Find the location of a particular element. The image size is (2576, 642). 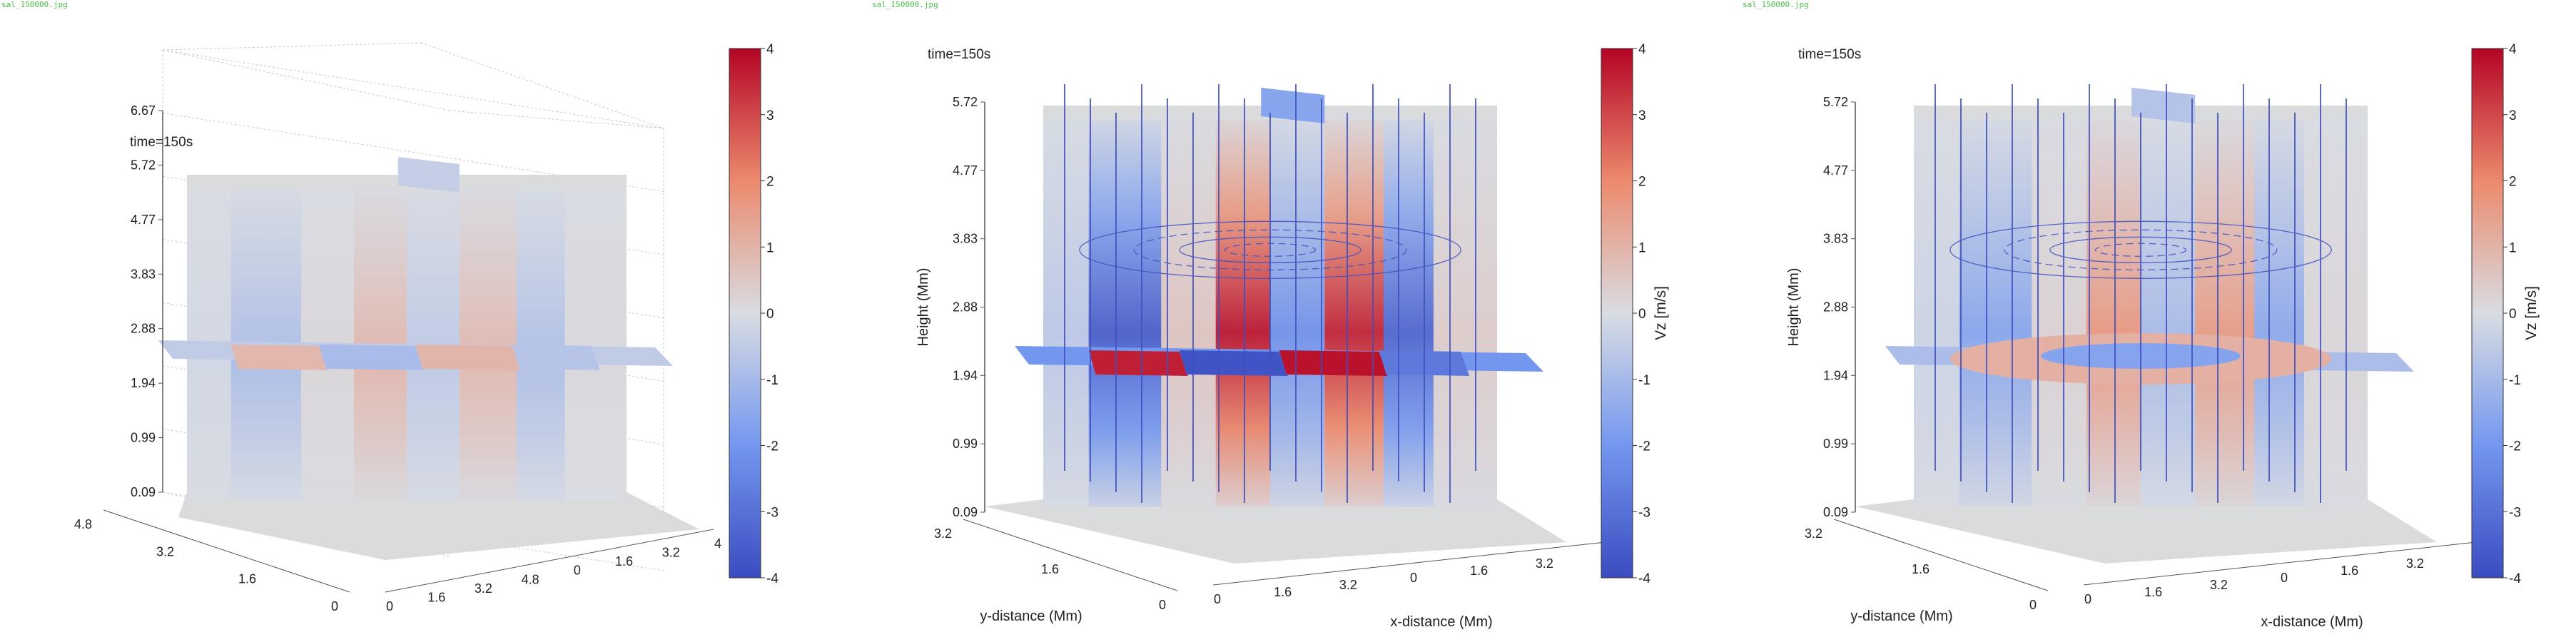

colorbar-tick-label: -1 is located at coordinates (772, 381).